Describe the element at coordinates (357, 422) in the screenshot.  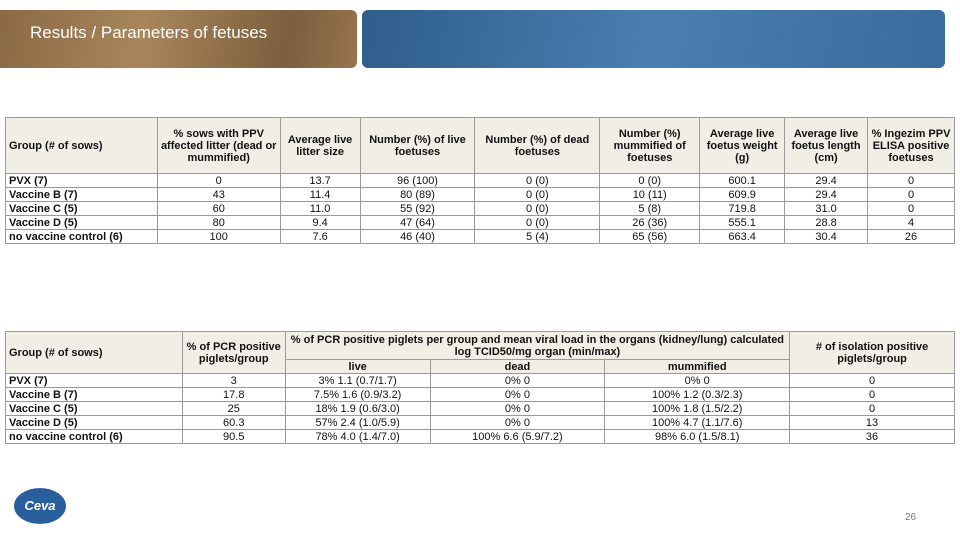
I see `cell: 57% 2.4 (1.0/5.9)` at that location.